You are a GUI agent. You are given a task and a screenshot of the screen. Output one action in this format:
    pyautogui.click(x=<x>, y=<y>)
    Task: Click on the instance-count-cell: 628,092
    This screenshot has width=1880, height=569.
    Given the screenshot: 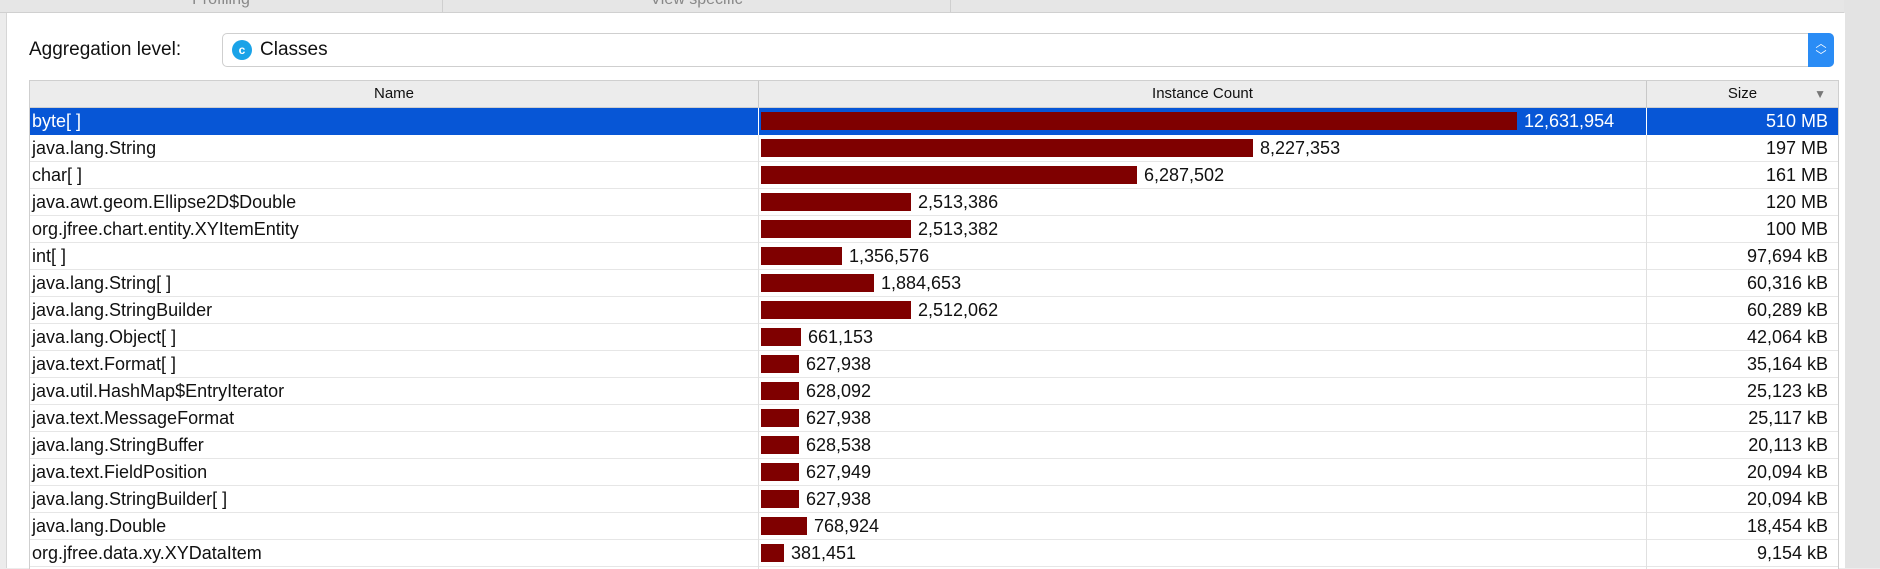 What is the action you would take?
    pyautogui.click(x=1203, y=391)
    